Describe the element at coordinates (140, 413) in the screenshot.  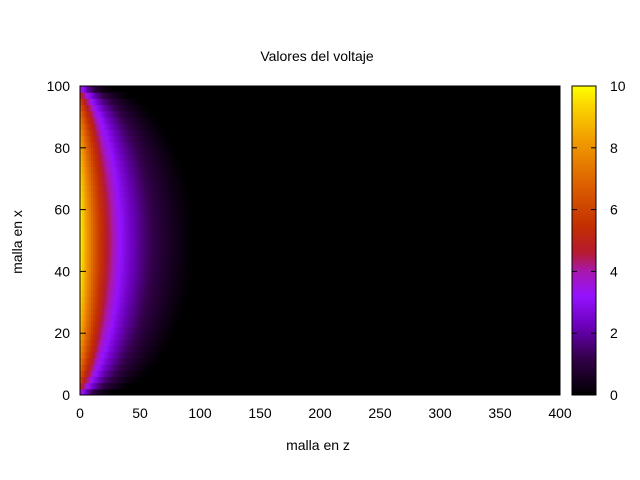
I see `x-tick-label: 50` at that location.